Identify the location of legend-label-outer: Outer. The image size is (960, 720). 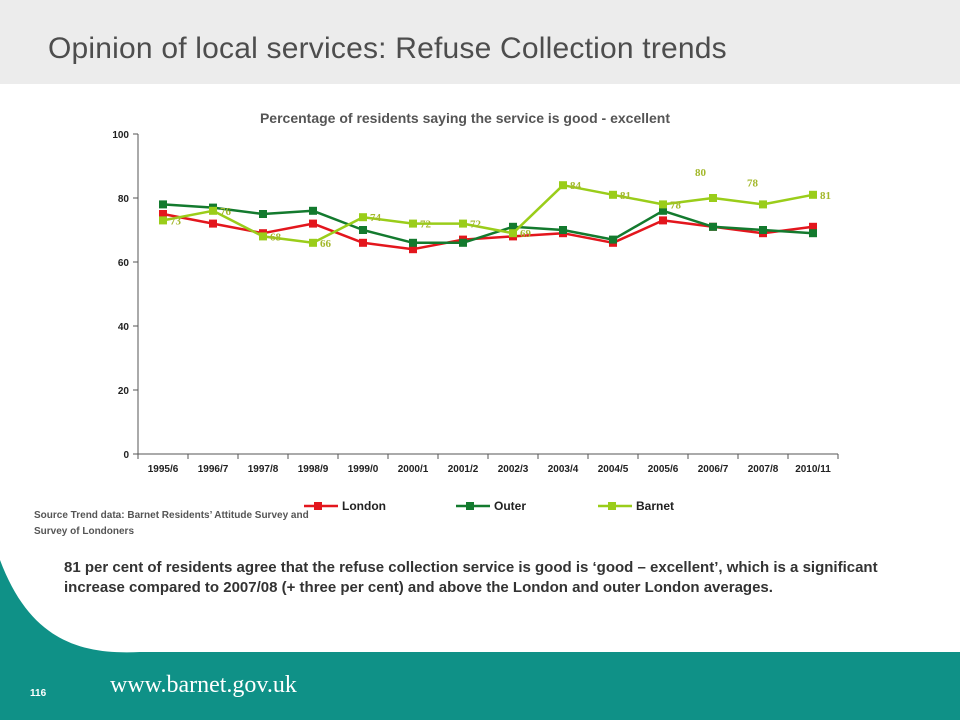
(510, 506).